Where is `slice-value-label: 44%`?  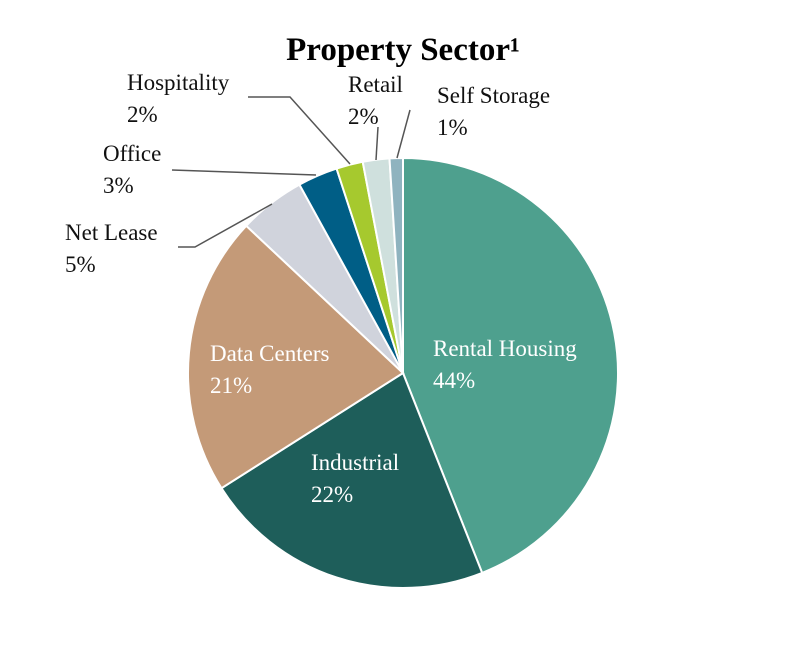
slice-value-label: 44% is located at coordinates (454, 380).